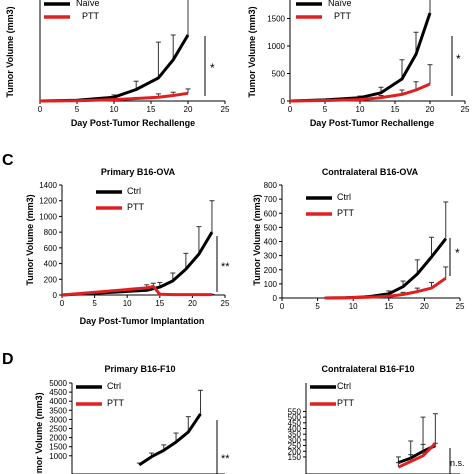 The height and width of the screenshot is (474, 474). I want to click on y-tick-label: 3000, so click(58, 419).